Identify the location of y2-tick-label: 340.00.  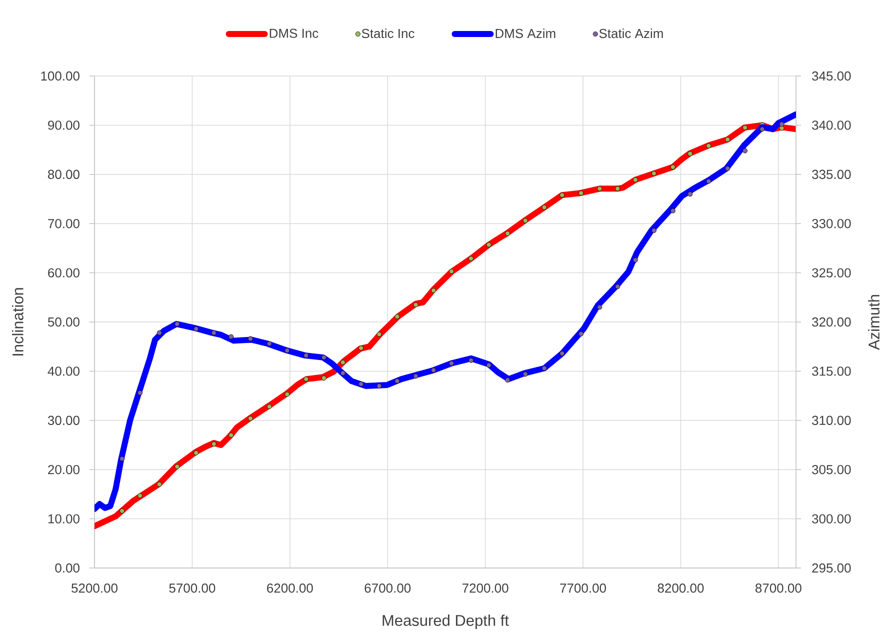
(831, 125).